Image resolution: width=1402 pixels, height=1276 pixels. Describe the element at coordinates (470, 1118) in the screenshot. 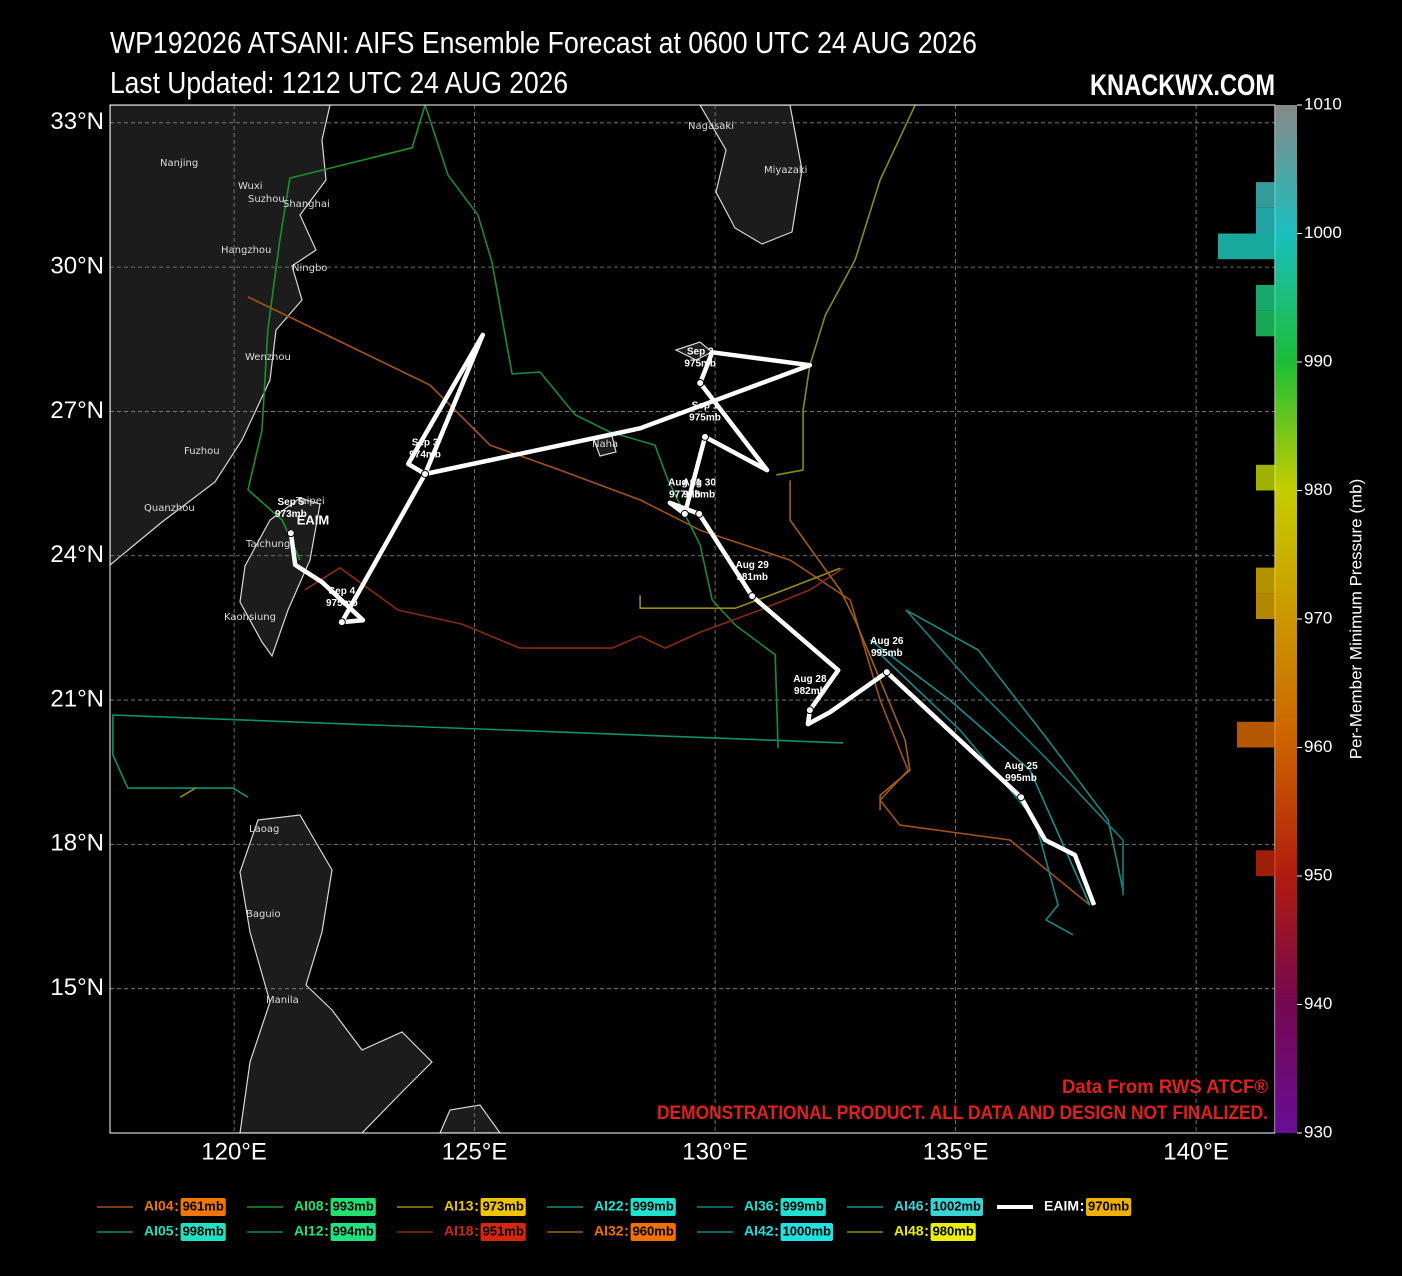

I see `land-island` at that location.